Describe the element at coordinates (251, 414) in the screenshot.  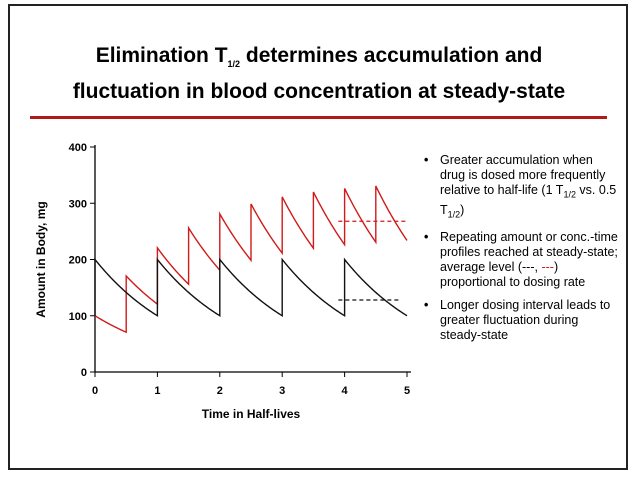
I see `x-axis-label: Time in Half-lives` at that location.